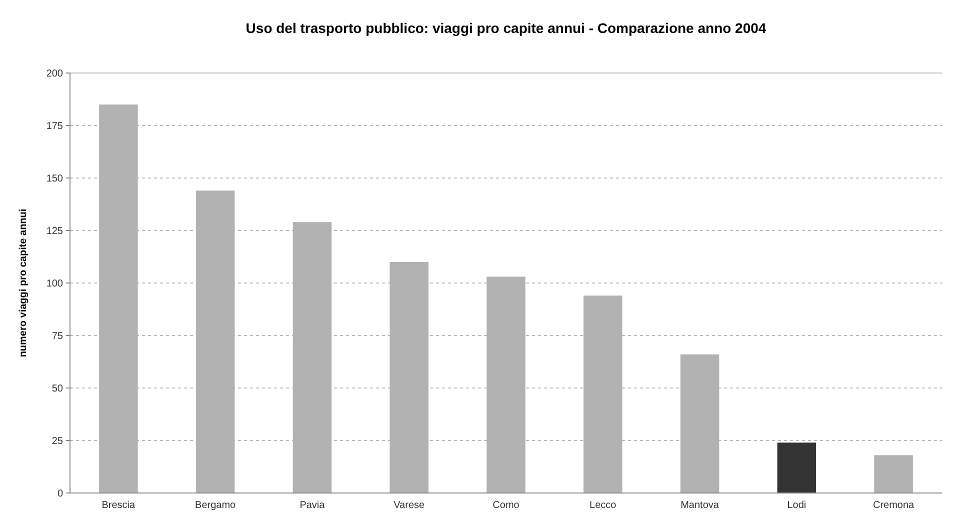 The image size is (956, 529). What do you see at coordinates (60, 494) in the screenshot?
I see `y-tick-label: 0` at bounding box center [60, 494].